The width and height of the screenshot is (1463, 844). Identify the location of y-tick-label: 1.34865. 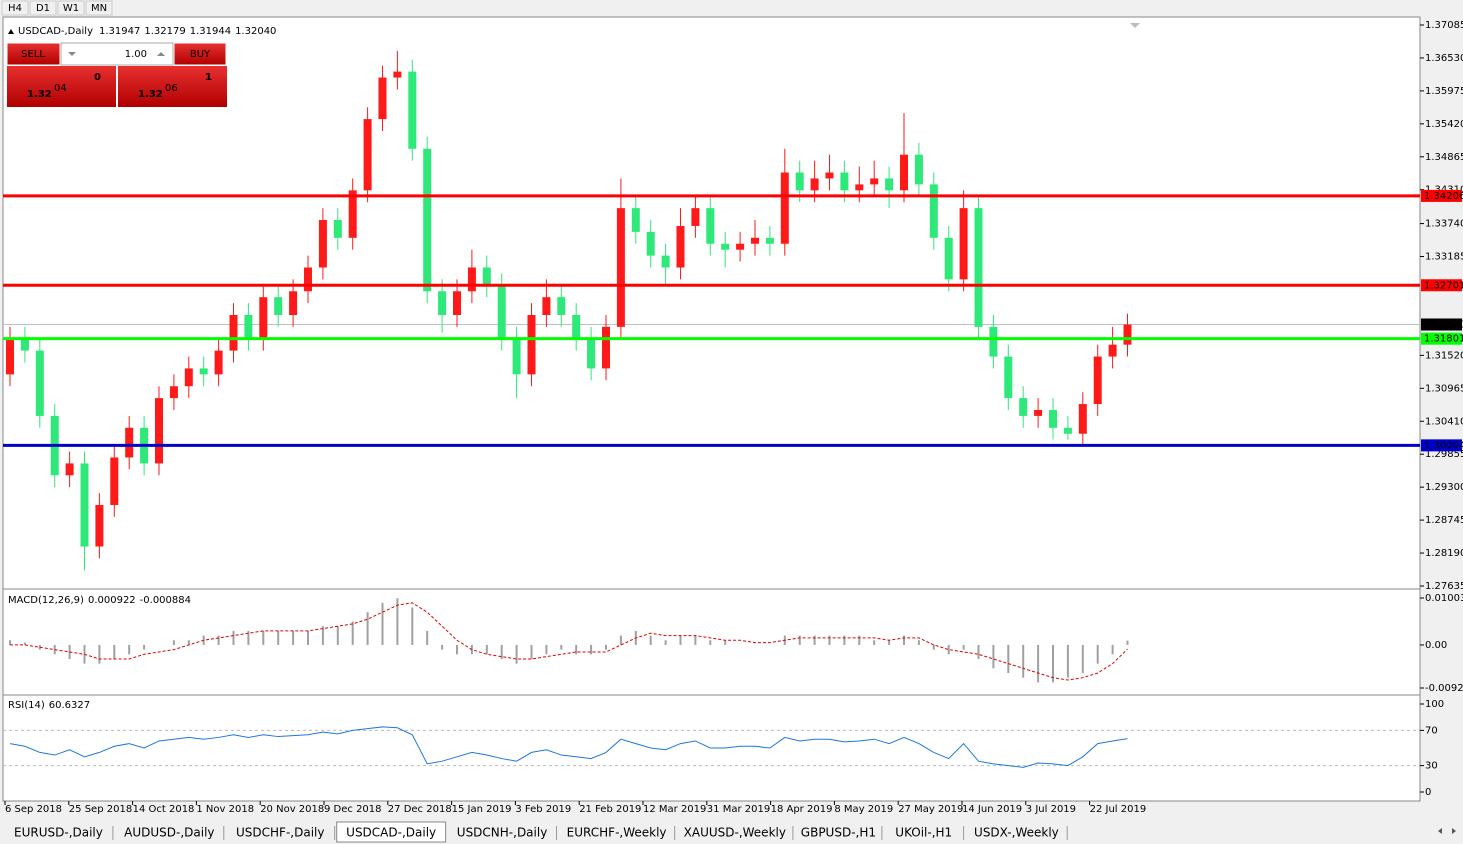
(1444, 157).